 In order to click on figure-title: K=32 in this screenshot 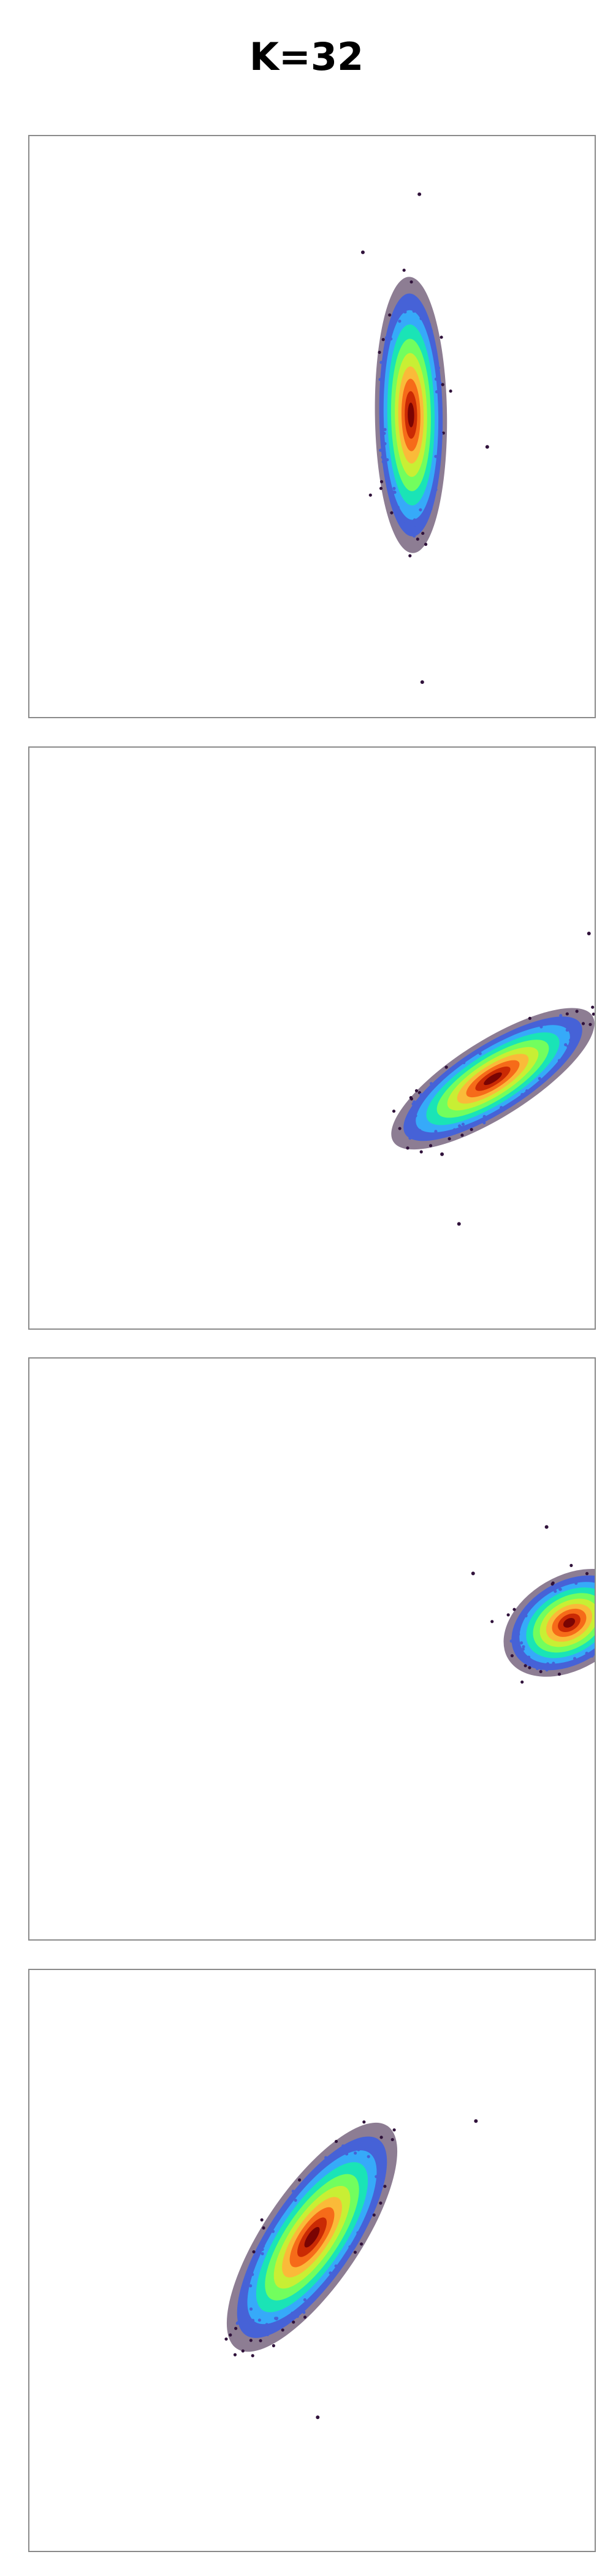, I will do `click(307, 56)`.